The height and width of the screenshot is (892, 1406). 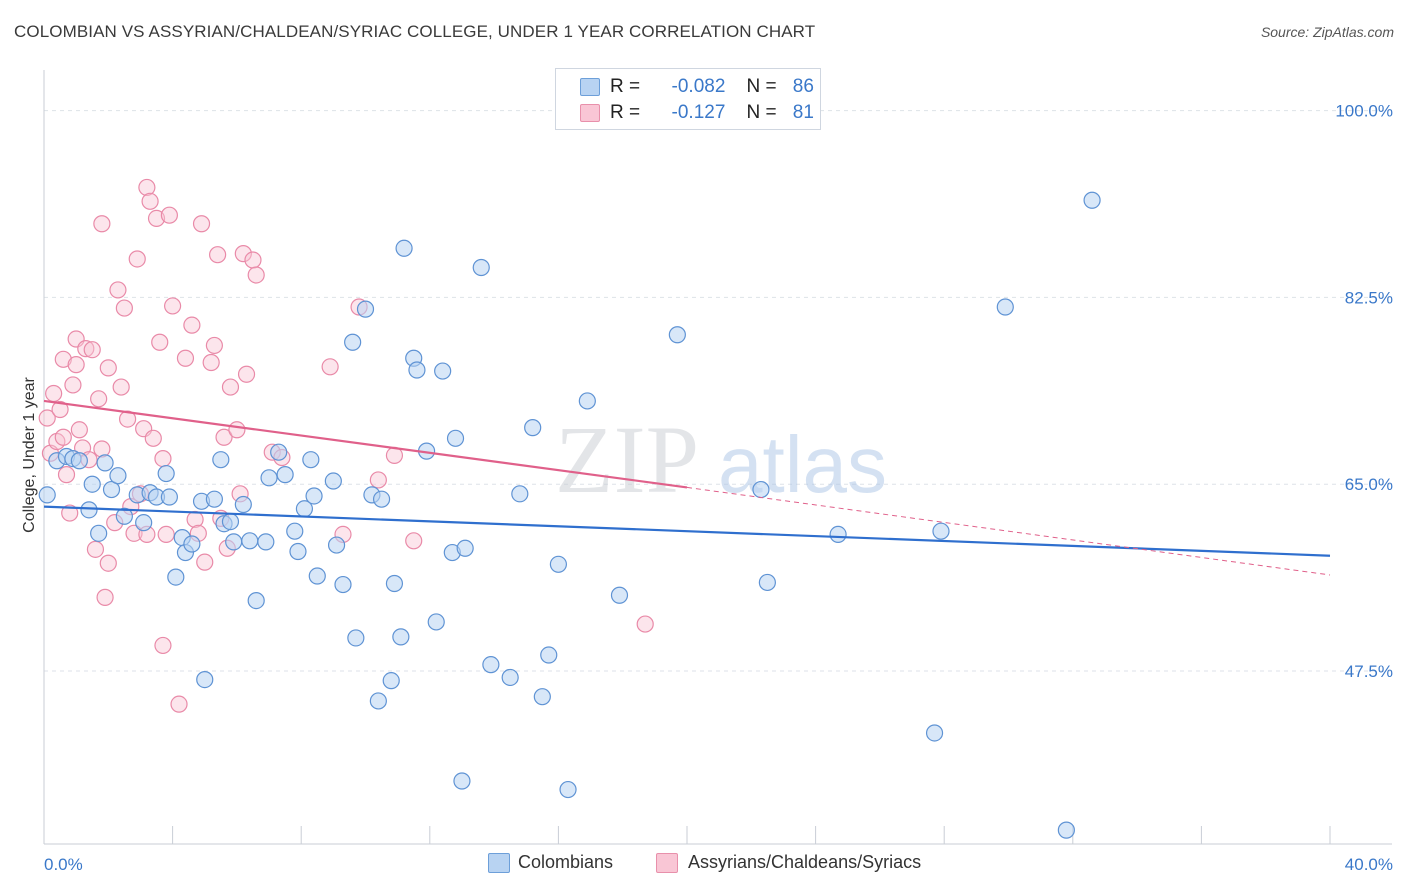 What do you see at coordinates (1327, 32) in the screenshot?
I see `source-label: Source: ZipAtlas.com` at bounding box center [1327, 32].